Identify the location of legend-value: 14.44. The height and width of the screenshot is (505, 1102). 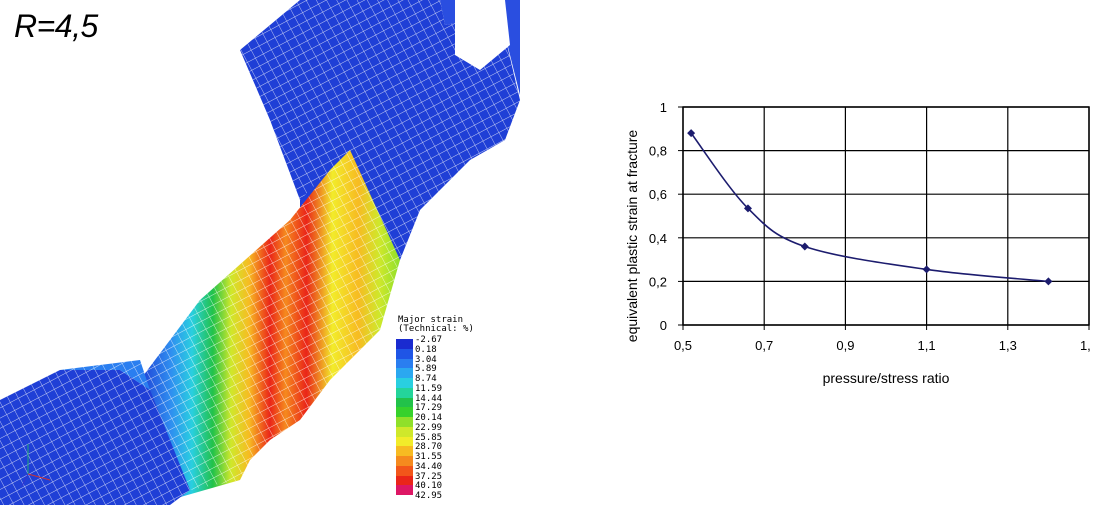
(429, 398).